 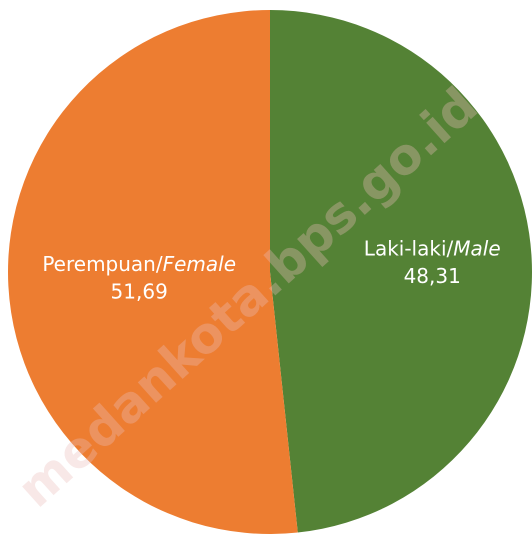 I want to click on slice-label: Perempuan/Female, so click(x=139, y=263).